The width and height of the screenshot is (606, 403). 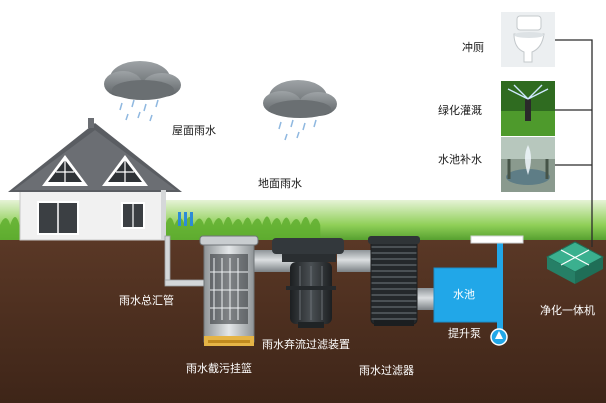 I want to click on cloud-left, so click(x=142, y=91).